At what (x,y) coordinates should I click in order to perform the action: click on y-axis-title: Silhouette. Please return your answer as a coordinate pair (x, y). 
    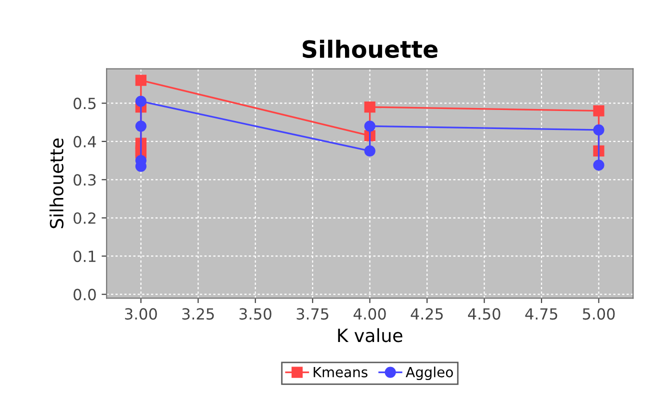
    Looking at the image, I should click on (57, 183).